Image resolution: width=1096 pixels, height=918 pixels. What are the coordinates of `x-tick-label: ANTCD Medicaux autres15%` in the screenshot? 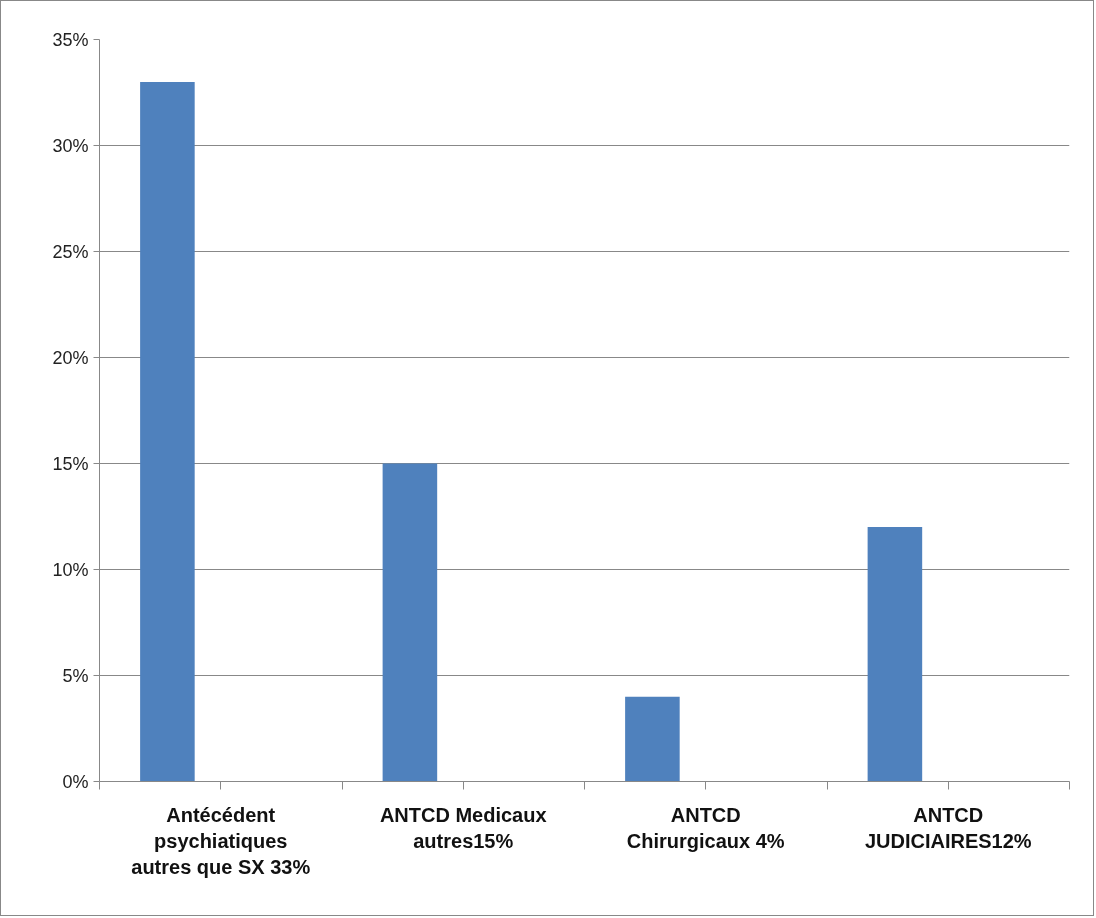 It's located at (463, 827).